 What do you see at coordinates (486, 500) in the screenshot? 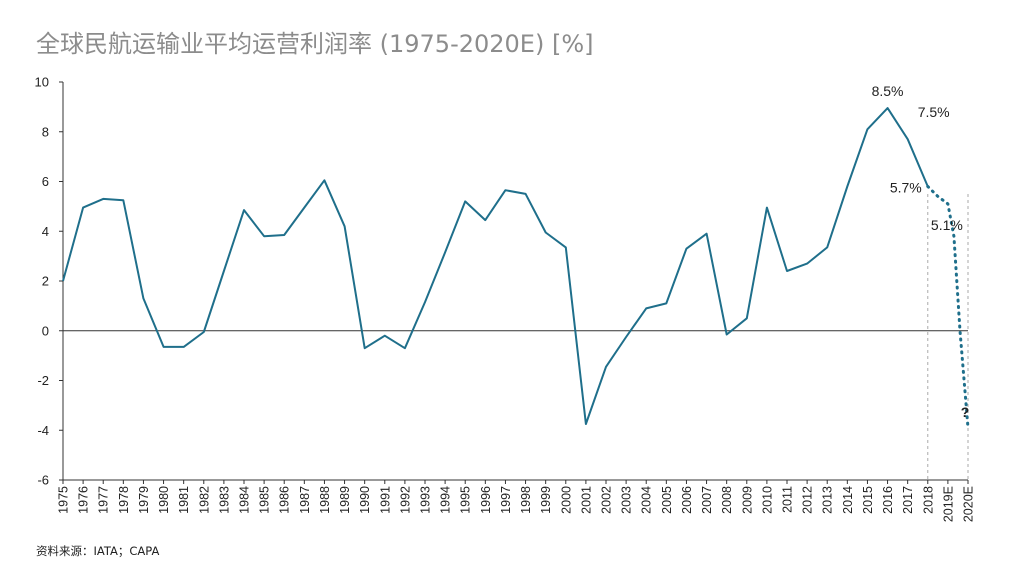
I see `x-tick-label: 1996` at bounding box center [486, 500].